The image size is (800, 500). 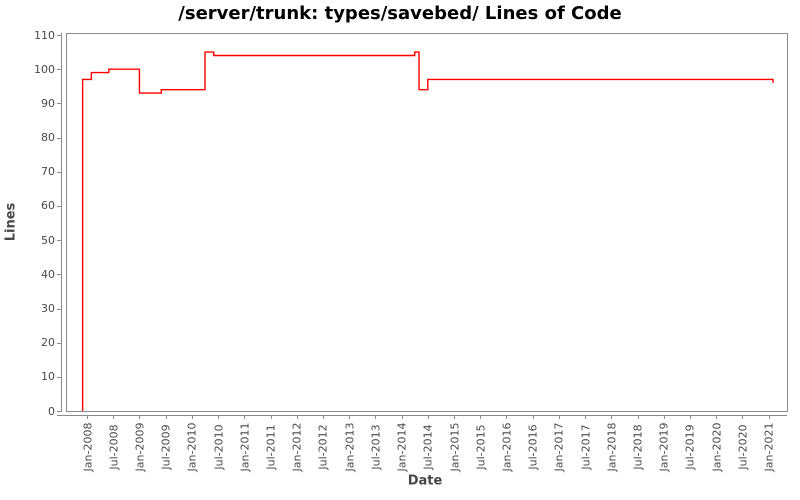 What do you see at coordinates (48, 137) in the screenshot?
I see `y-tick-label: 80` at bounding box center [48, 137].